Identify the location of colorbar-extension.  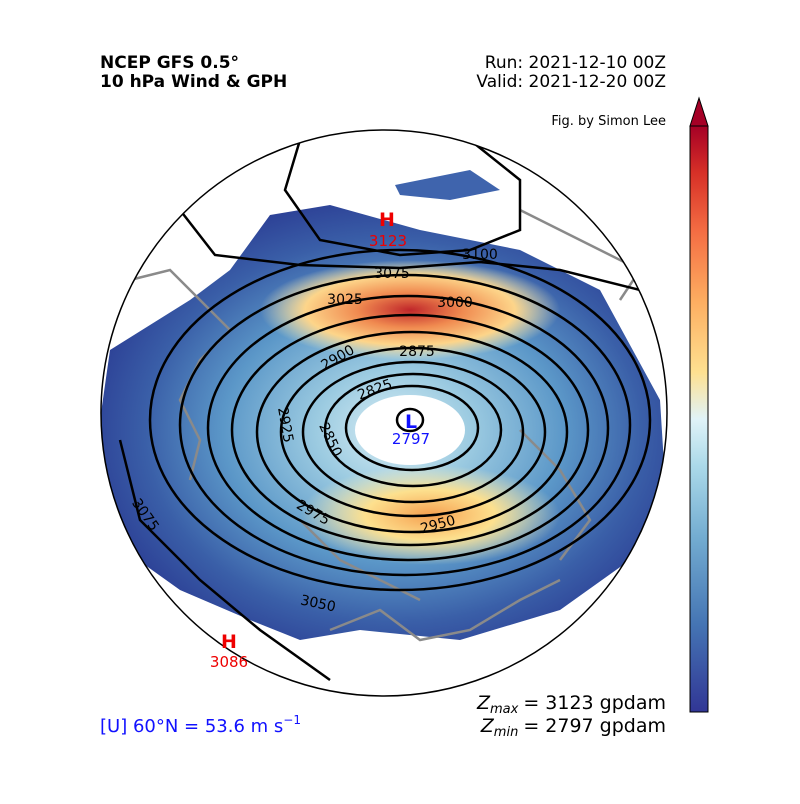
(699, 111).